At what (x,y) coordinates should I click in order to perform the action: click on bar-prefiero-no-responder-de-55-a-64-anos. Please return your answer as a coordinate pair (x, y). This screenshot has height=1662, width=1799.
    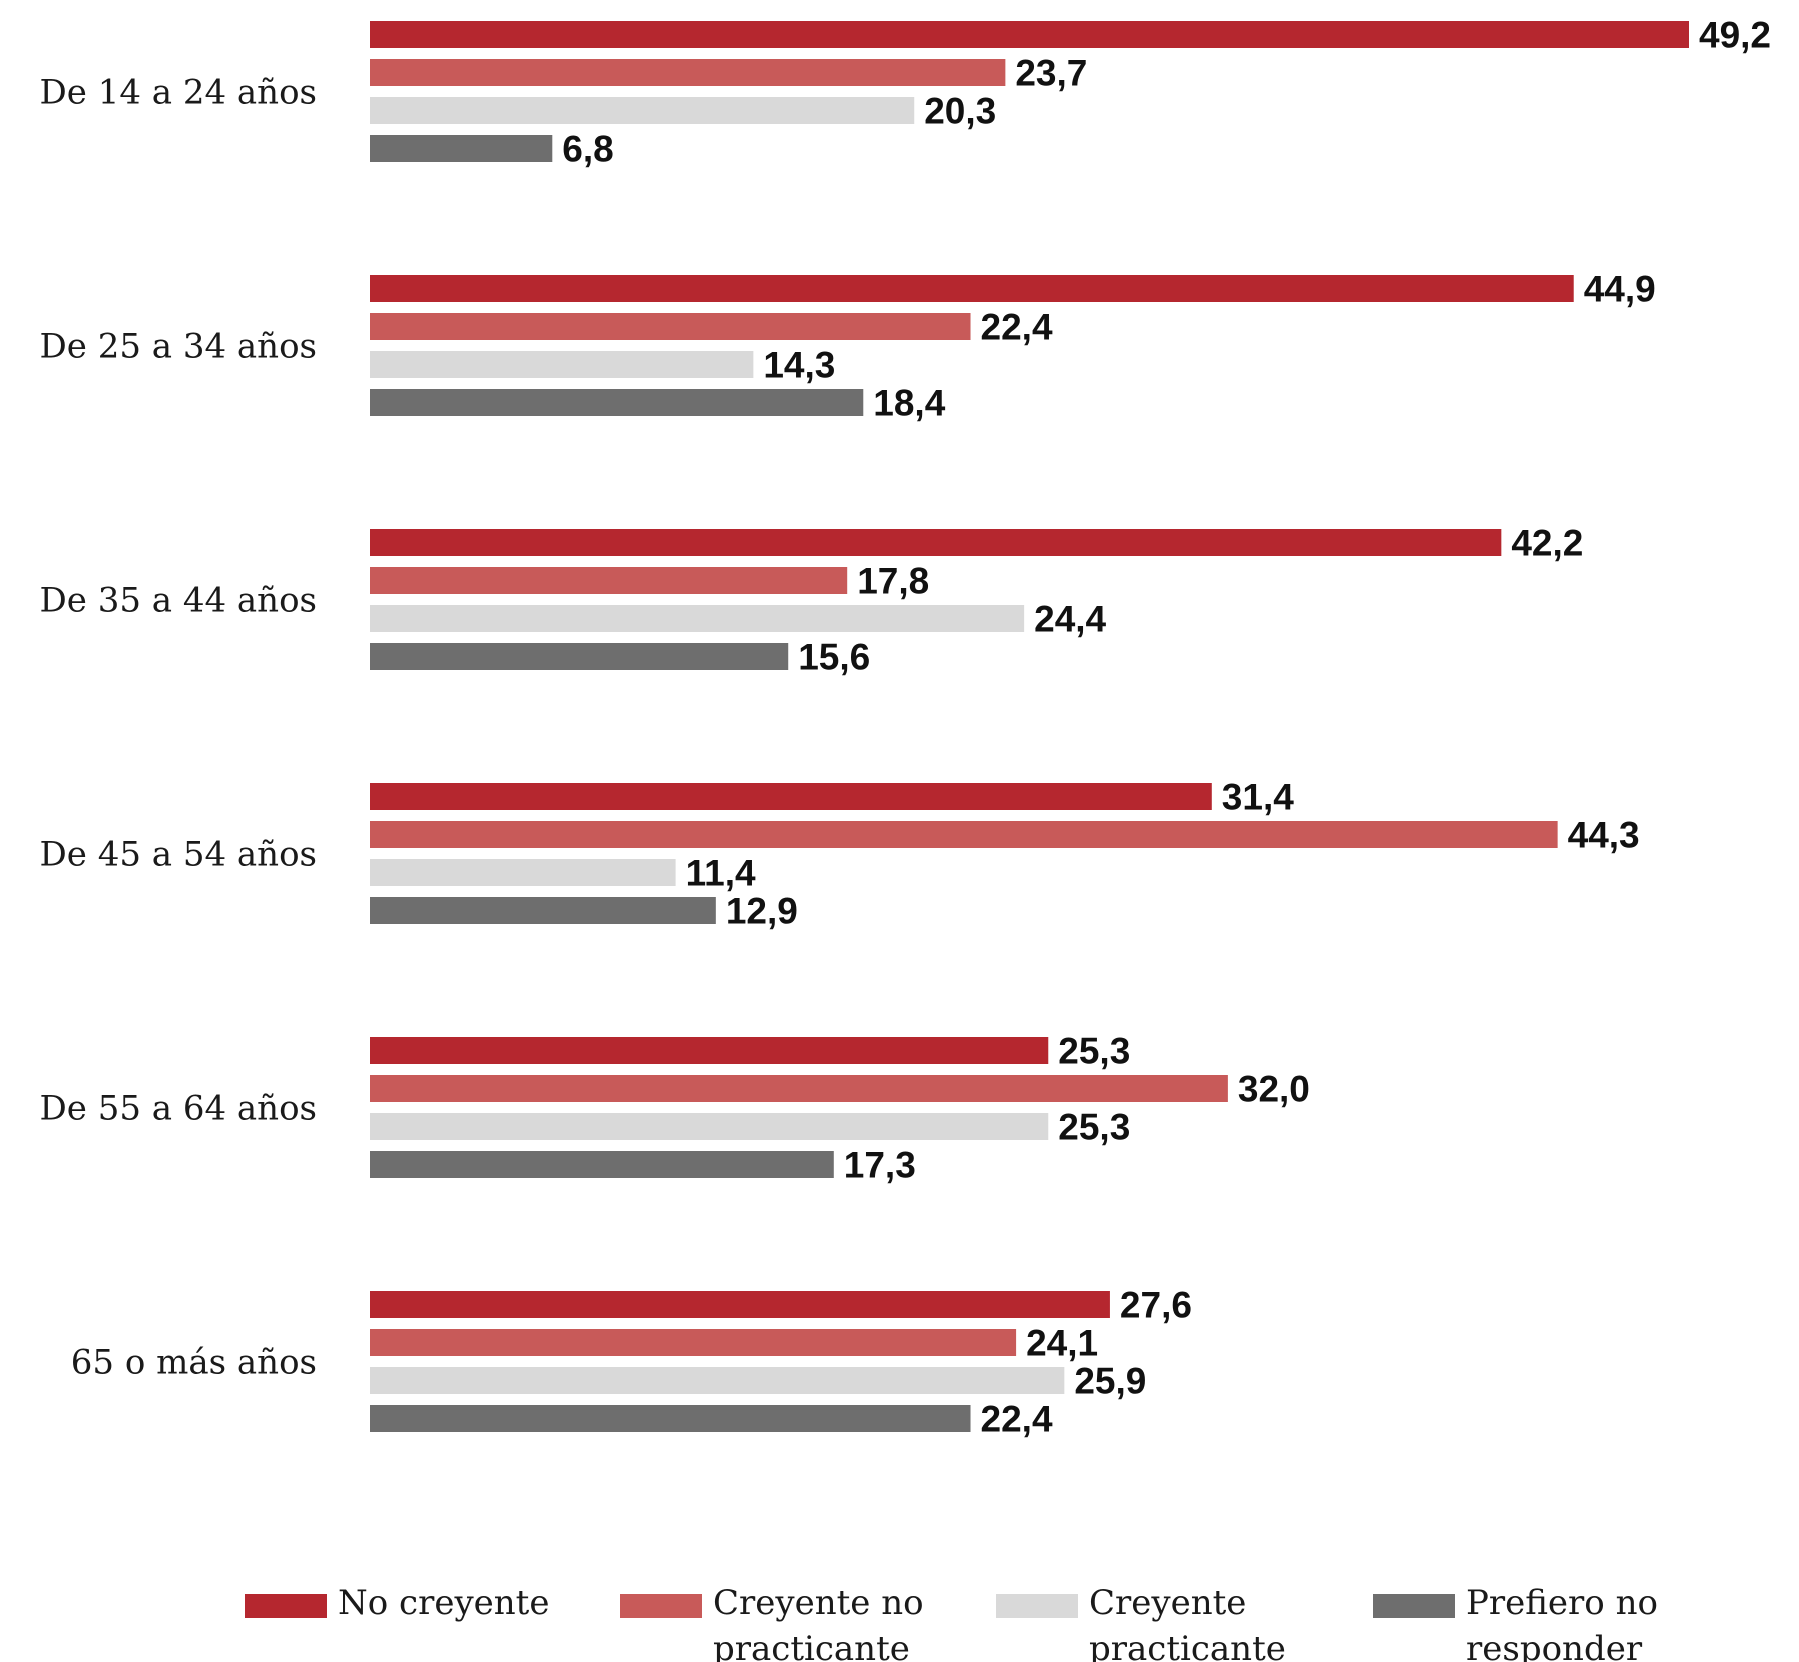
    Looking at the image, I should click on (602, 1164).